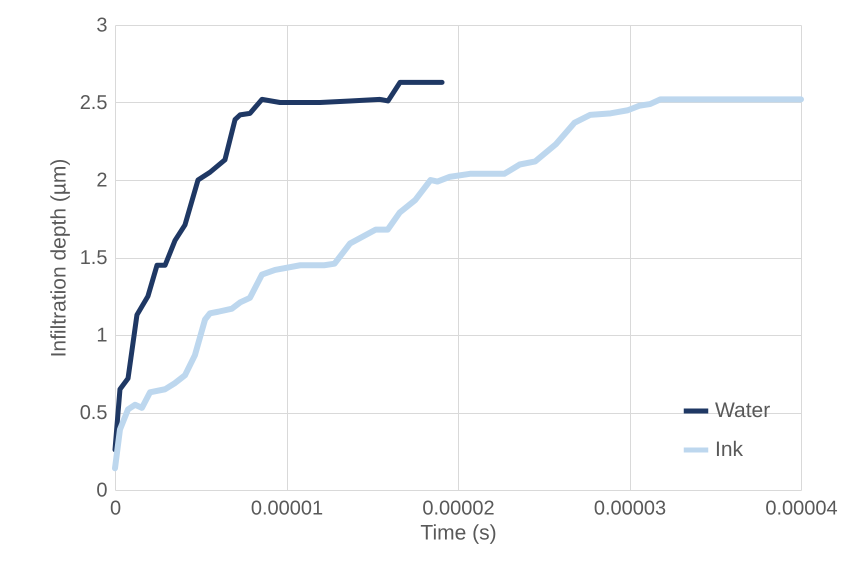  Describe the element at coordinates (630, 509) in the screenshot. I see `x-tick-label: 0.00003` at that location.